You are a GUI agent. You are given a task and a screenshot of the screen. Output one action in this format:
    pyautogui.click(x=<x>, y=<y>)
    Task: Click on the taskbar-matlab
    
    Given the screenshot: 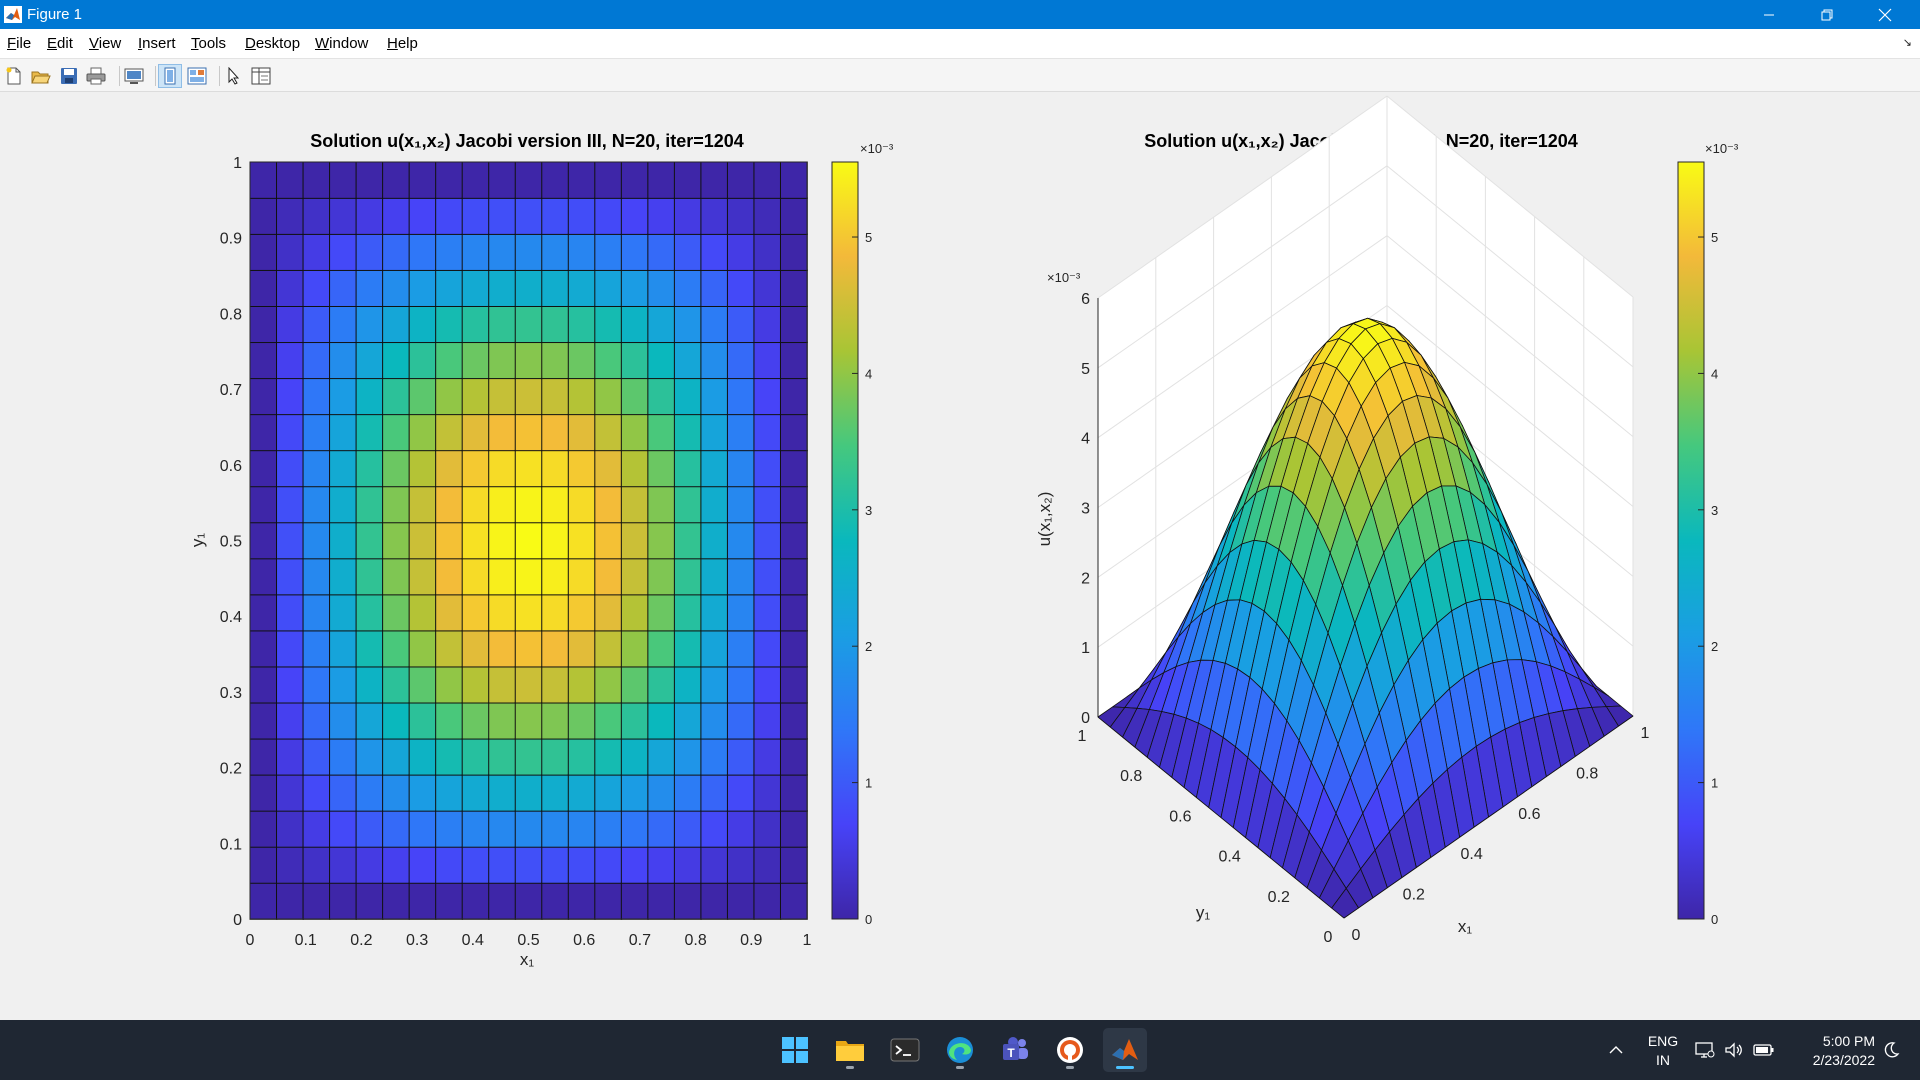 What is the action you would take?
    pyautogui.click(x=1125, y=1050)
    